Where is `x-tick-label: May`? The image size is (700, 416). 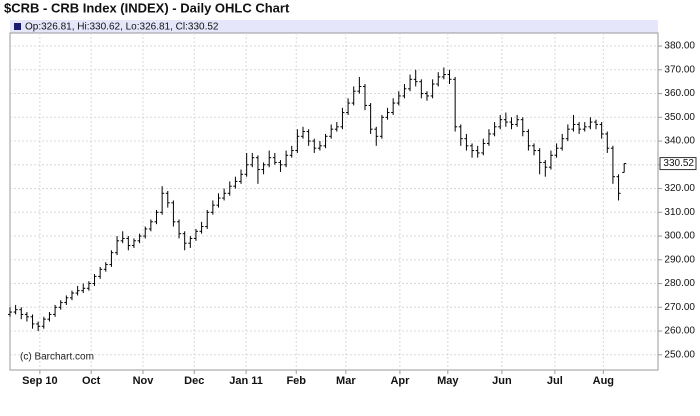
x-tick-label: May is located at coordinates (448, 381).